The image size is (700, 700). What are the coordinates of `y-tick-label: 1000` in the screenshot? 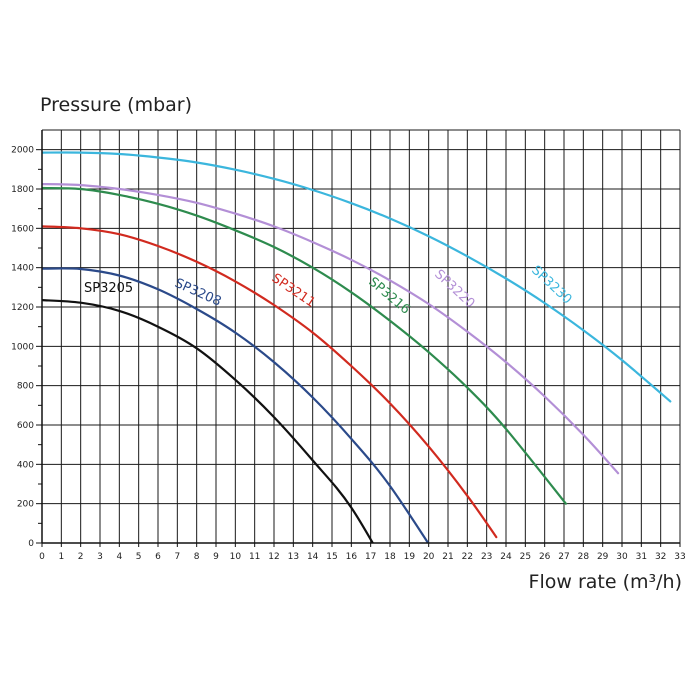 It's located at (22, 347).